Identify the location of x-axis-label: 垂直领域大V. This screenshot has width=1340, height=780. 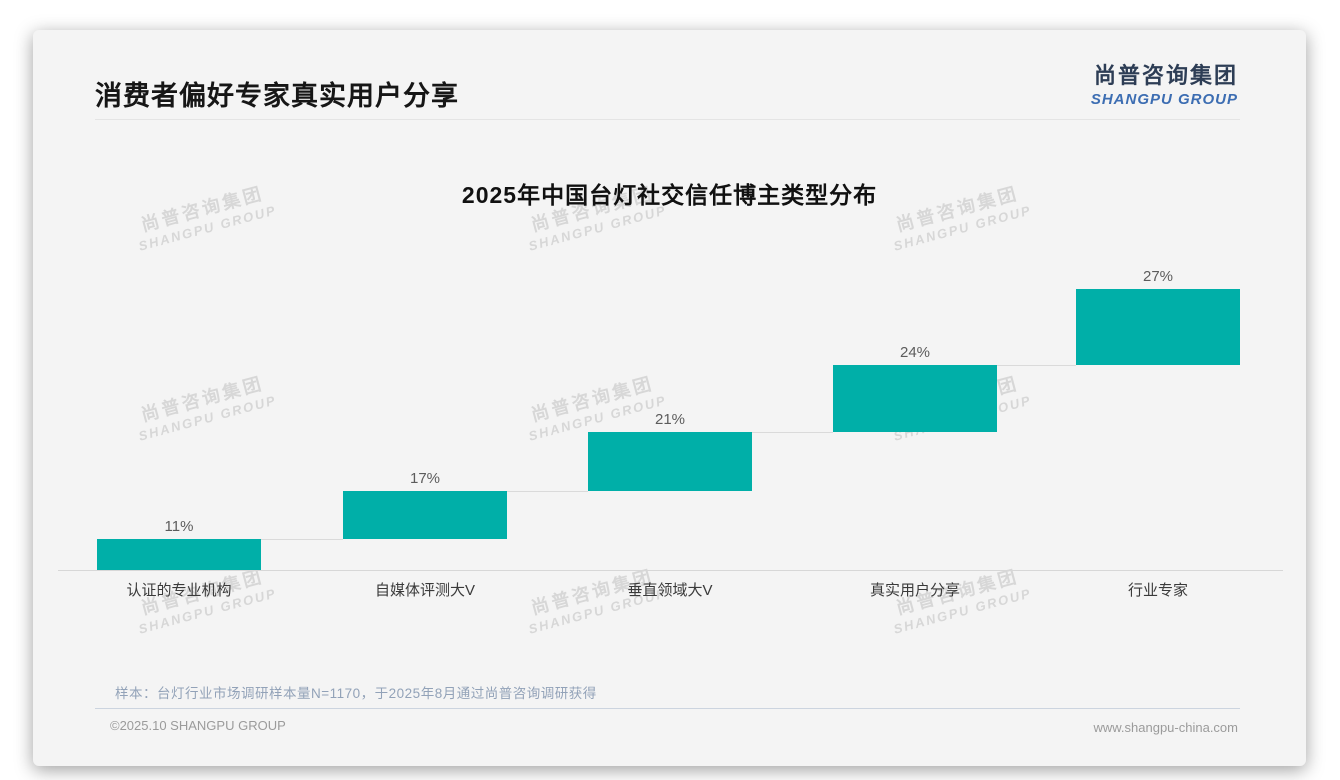
(670, 590).